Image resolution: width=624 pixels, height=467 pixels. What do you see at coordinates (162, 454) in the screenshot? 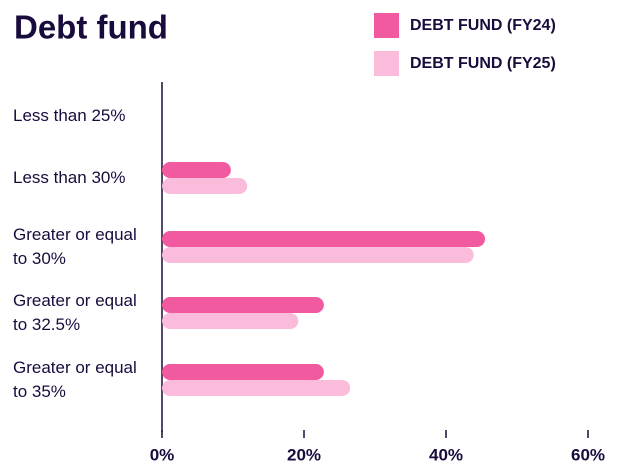
I see `x-tick-label: 0%` at bounding box center [162, 454].